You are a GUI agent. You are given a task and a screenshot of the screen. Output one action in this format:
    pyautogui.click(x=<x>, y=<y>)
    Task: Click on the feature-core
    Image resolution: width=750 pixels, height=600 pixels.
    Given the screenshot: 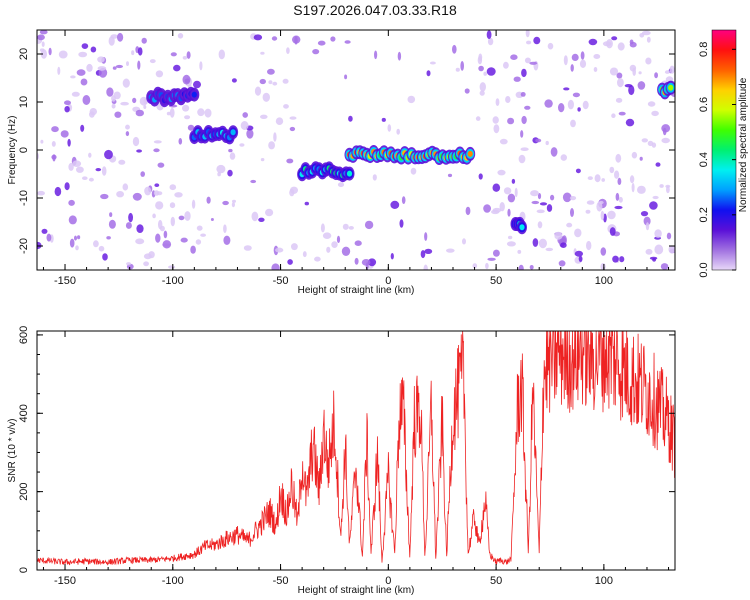 What is the action you would take?
    pyautogui.click(x=349, y=173)
    